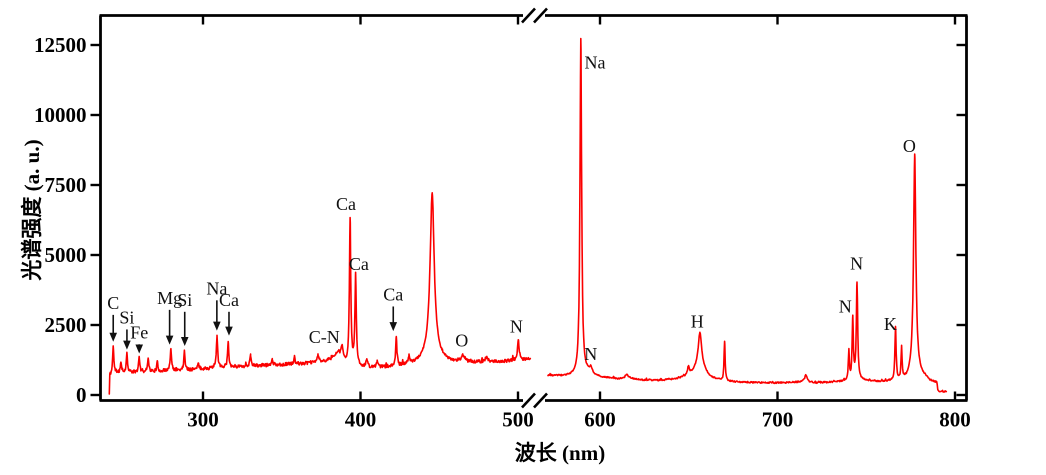 Image resolution: width=1046 pixels, height=475 pixels. Describe the element at coordinates (169, 298) in the screenshot. I see `peak-label-Mg-3: Mg` at that location.